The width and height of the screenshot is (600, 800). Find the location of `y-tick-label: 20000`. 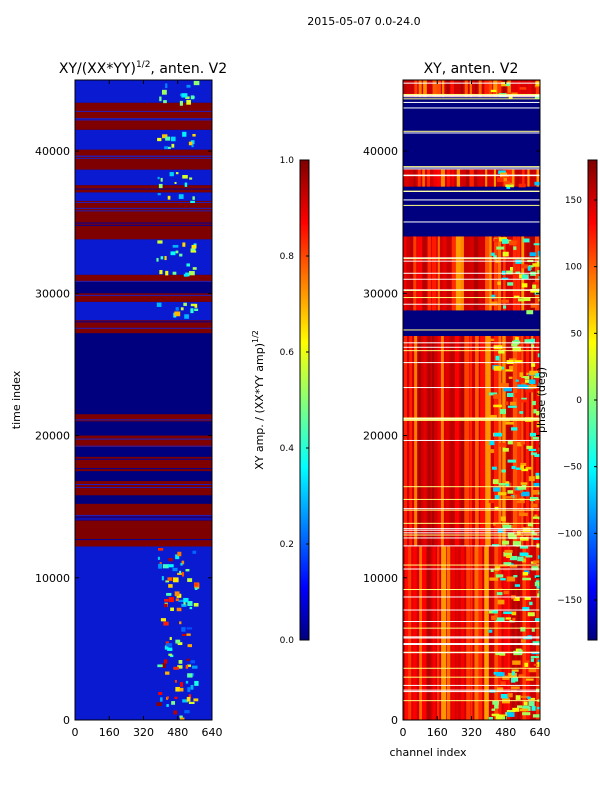

y-tick-label: 20000 is located at coordinates (52, 436).